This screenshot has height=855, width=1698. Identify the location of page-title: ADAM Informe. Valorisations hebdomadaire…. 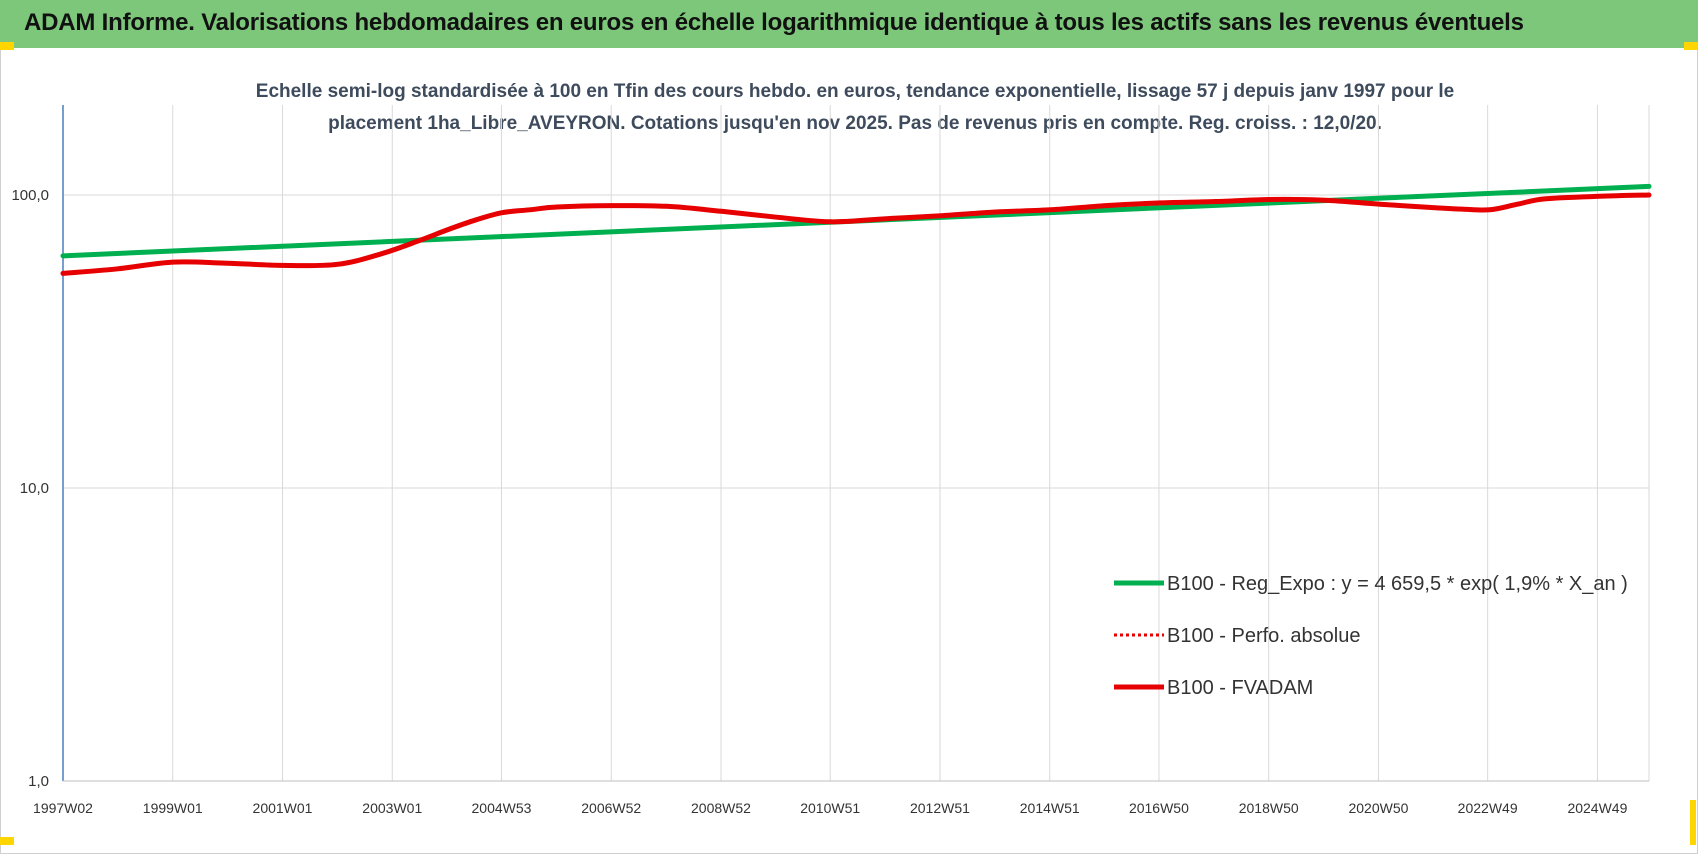
(774, 22).